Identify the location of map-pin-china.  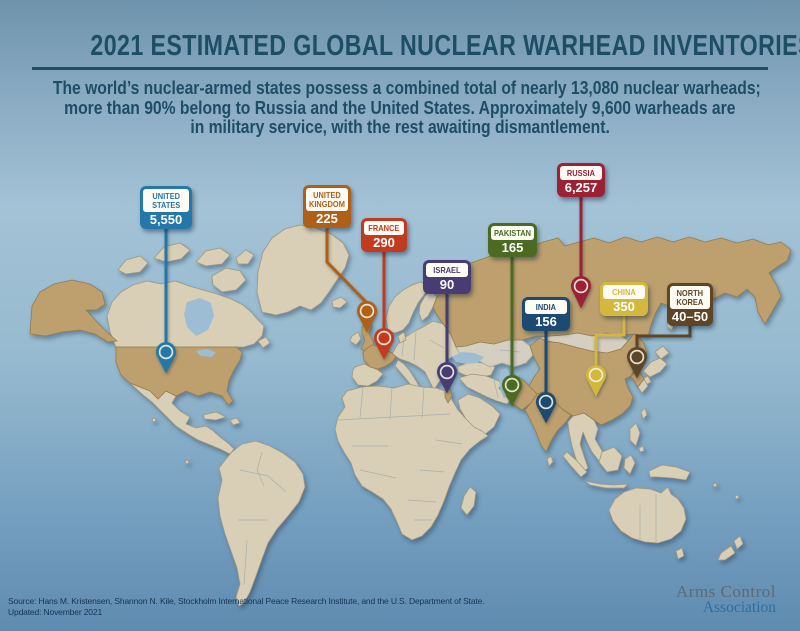
(596, 381).